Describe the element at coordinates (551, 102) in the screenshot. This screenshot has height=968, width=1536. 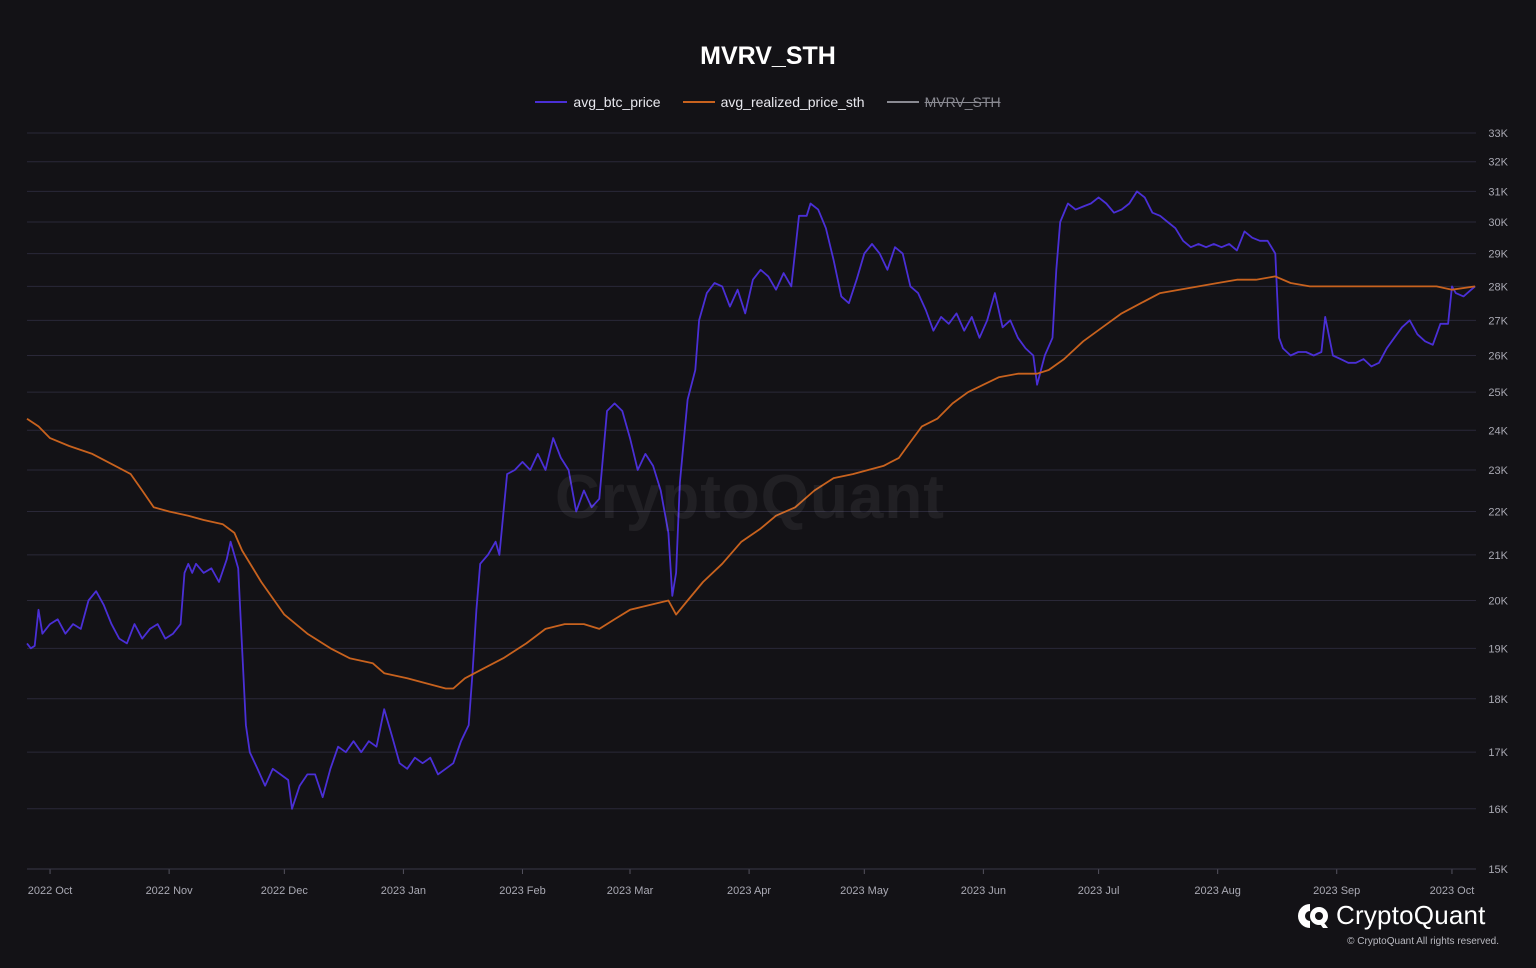
I see `legend-swatch-avg-btc-price` at that location.